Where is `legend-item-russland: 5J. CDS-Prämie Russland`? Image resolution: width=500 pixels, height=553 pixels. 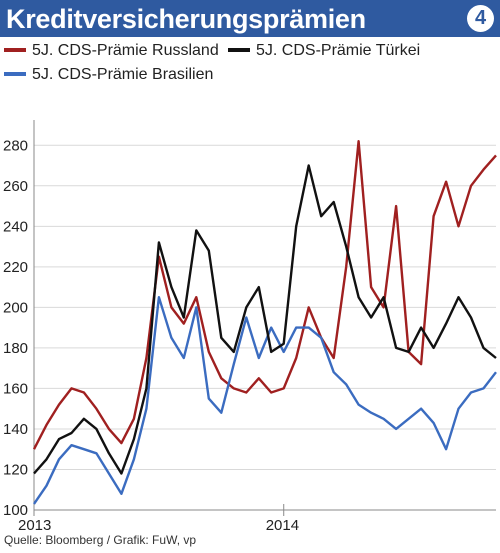 legend-item-russland: 5J. CDS-Prämie Russland is located at coordinates (111, 51).